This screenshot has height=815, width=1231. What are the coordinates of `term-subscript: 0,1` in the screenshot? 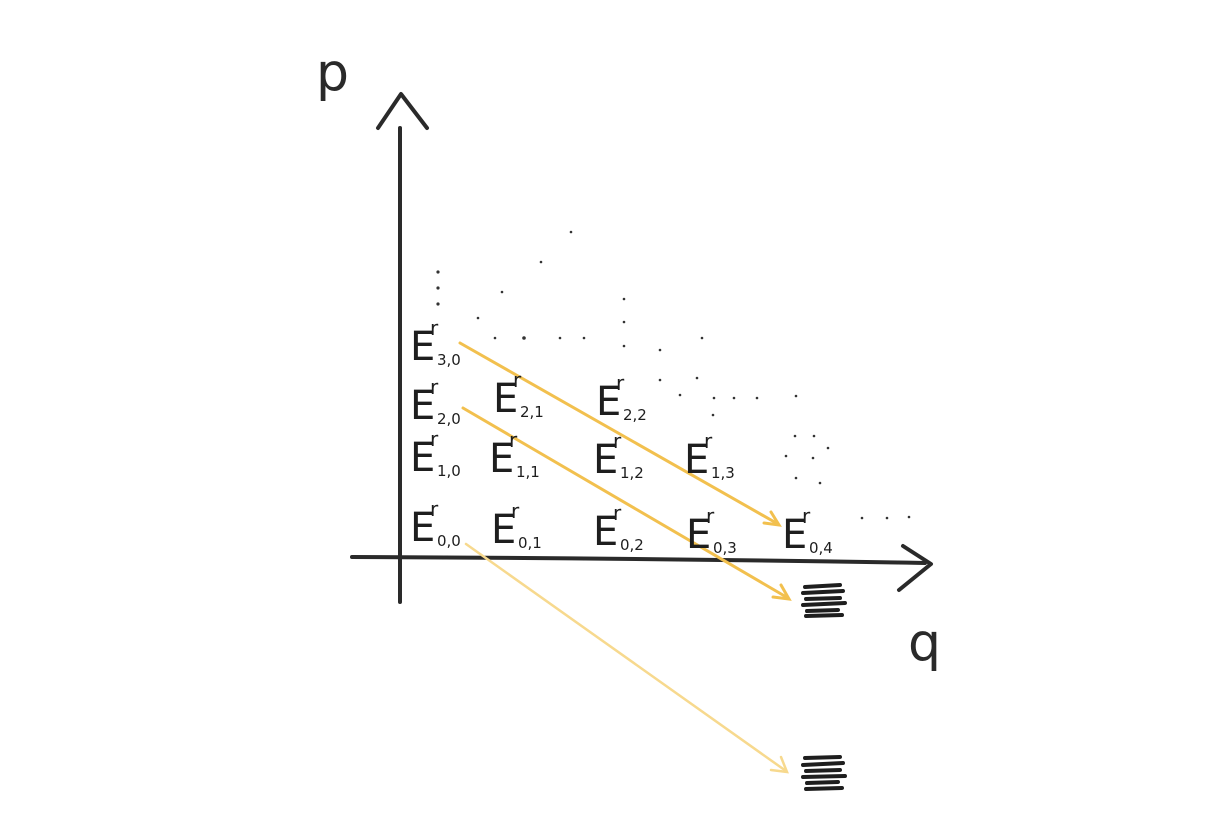 It's located at (530, 543).